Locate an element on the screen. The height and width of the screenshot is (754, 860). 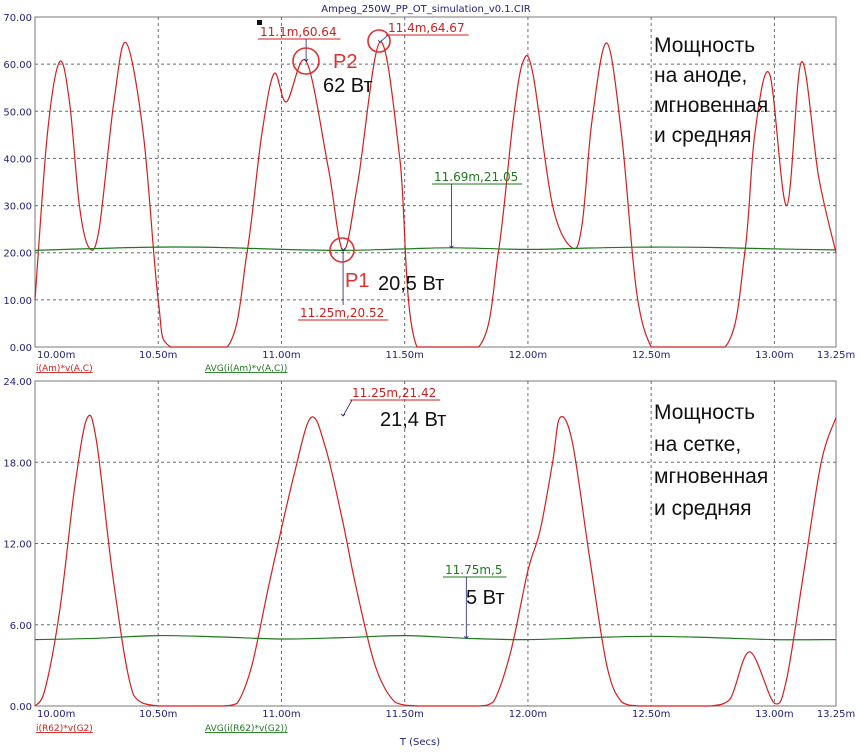
y-tick-label: 6.00 is located at coordinates (21, 626).